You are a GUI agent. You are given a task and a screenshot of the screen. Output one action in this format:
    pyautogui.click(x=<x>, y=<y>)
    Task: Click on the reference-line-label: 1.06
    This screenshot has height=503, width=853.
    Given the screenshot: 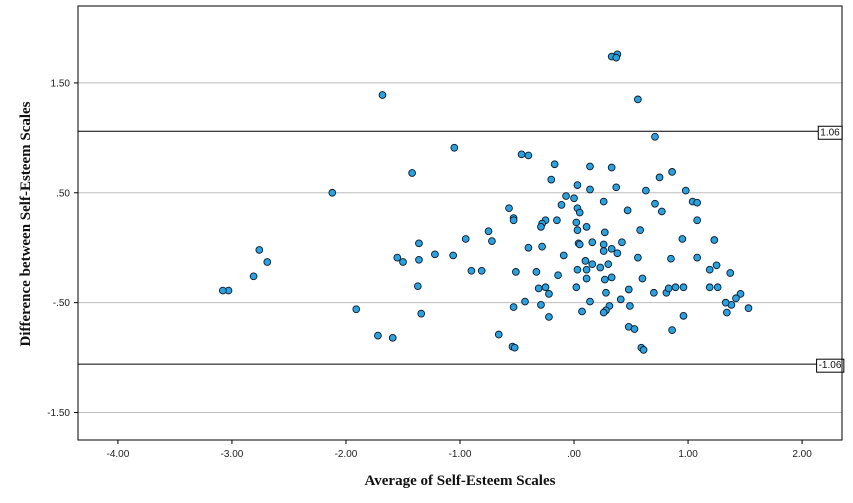 What is the action you would take?
    pyautogui.click(x=830, y=132)
    